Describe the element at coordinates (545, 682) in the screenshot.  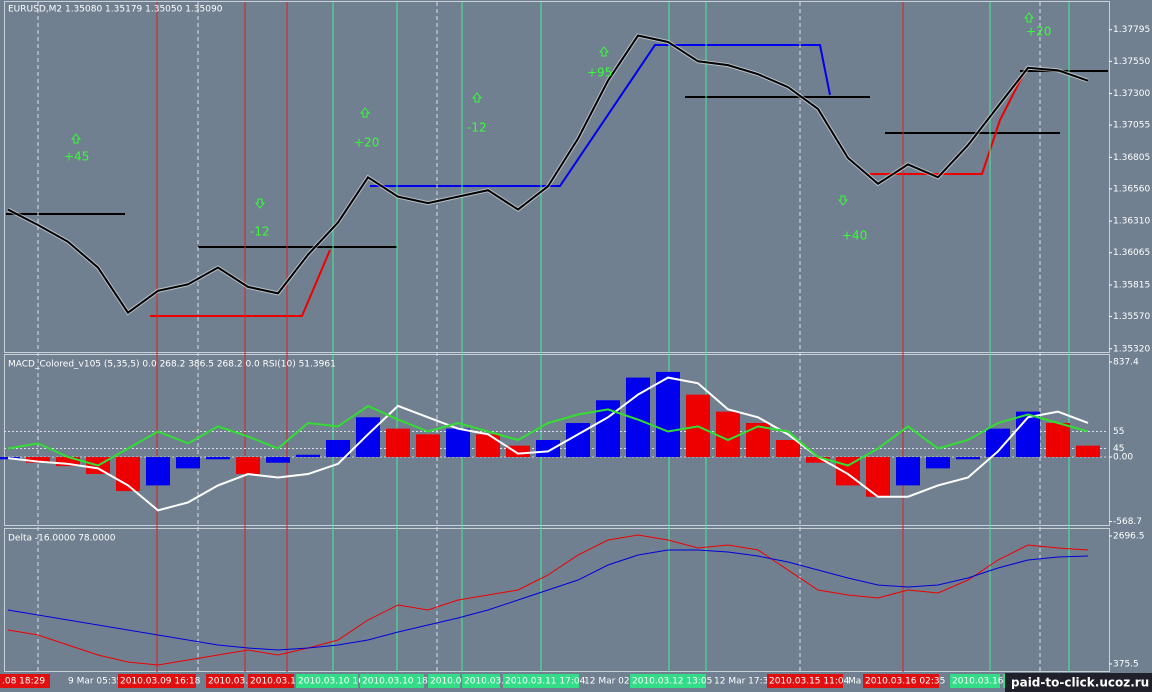
I see `time-label: 2010.03.11 17:04` at that location.